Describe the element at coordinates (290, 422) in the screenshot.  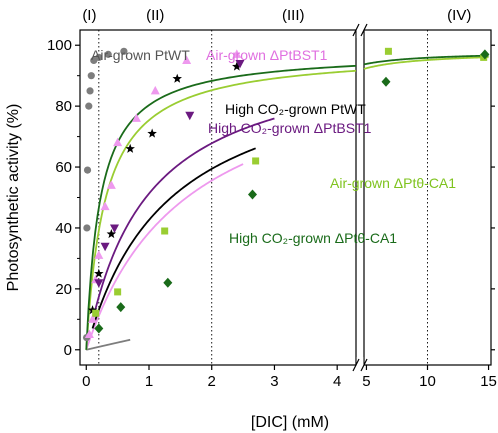
I see `x-axis-title: [DIC] (mM)` at that location.